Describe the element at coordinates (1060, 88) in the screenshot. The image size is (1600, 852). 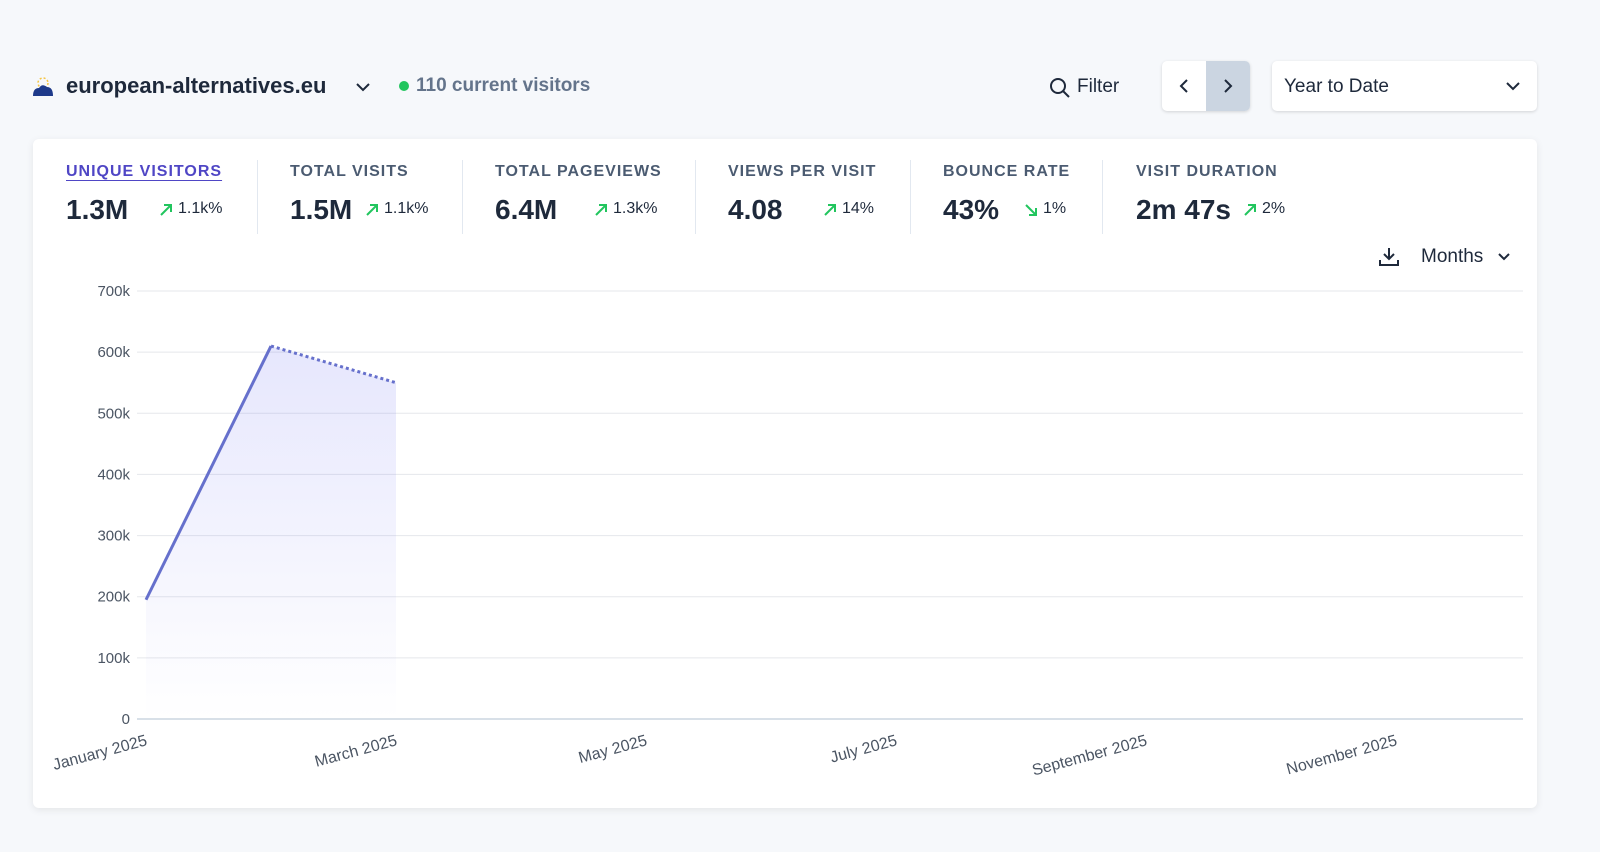
I see `search-icon` at that location.